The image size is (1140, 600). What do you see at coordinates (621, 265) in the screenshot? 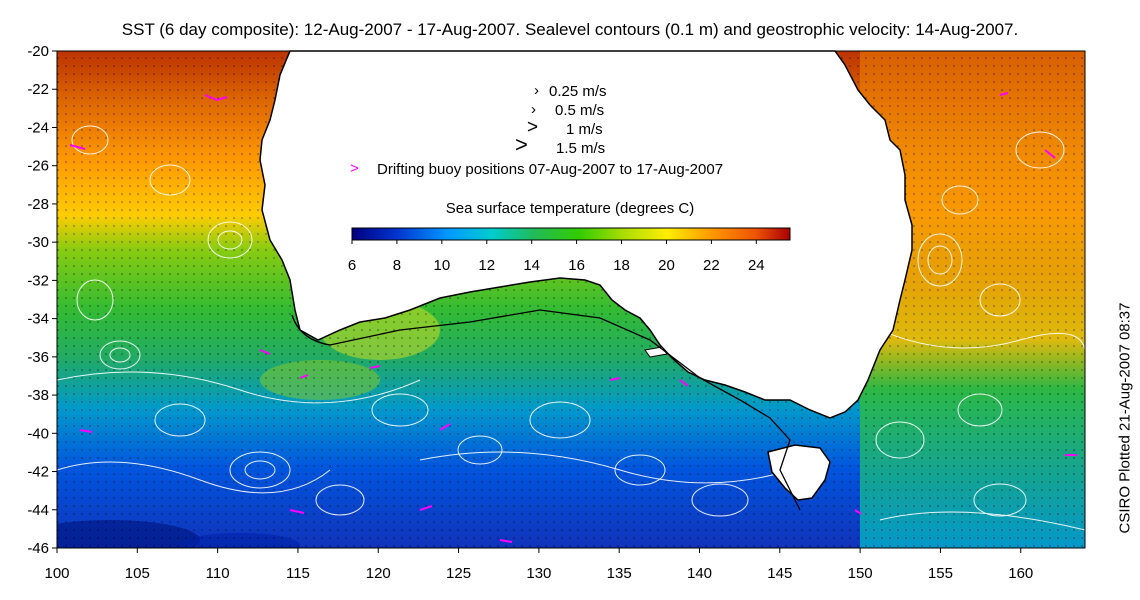
I see `colorbar-tick-label: 18` at bounding box center [621, 265].